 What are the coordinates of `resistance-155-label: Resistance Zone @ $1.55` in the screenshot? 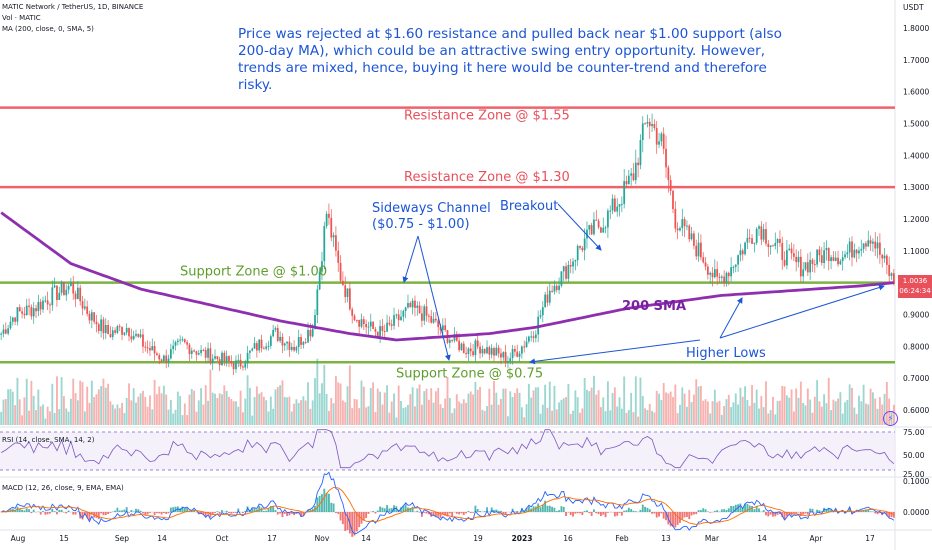 It's located at (487, 116).